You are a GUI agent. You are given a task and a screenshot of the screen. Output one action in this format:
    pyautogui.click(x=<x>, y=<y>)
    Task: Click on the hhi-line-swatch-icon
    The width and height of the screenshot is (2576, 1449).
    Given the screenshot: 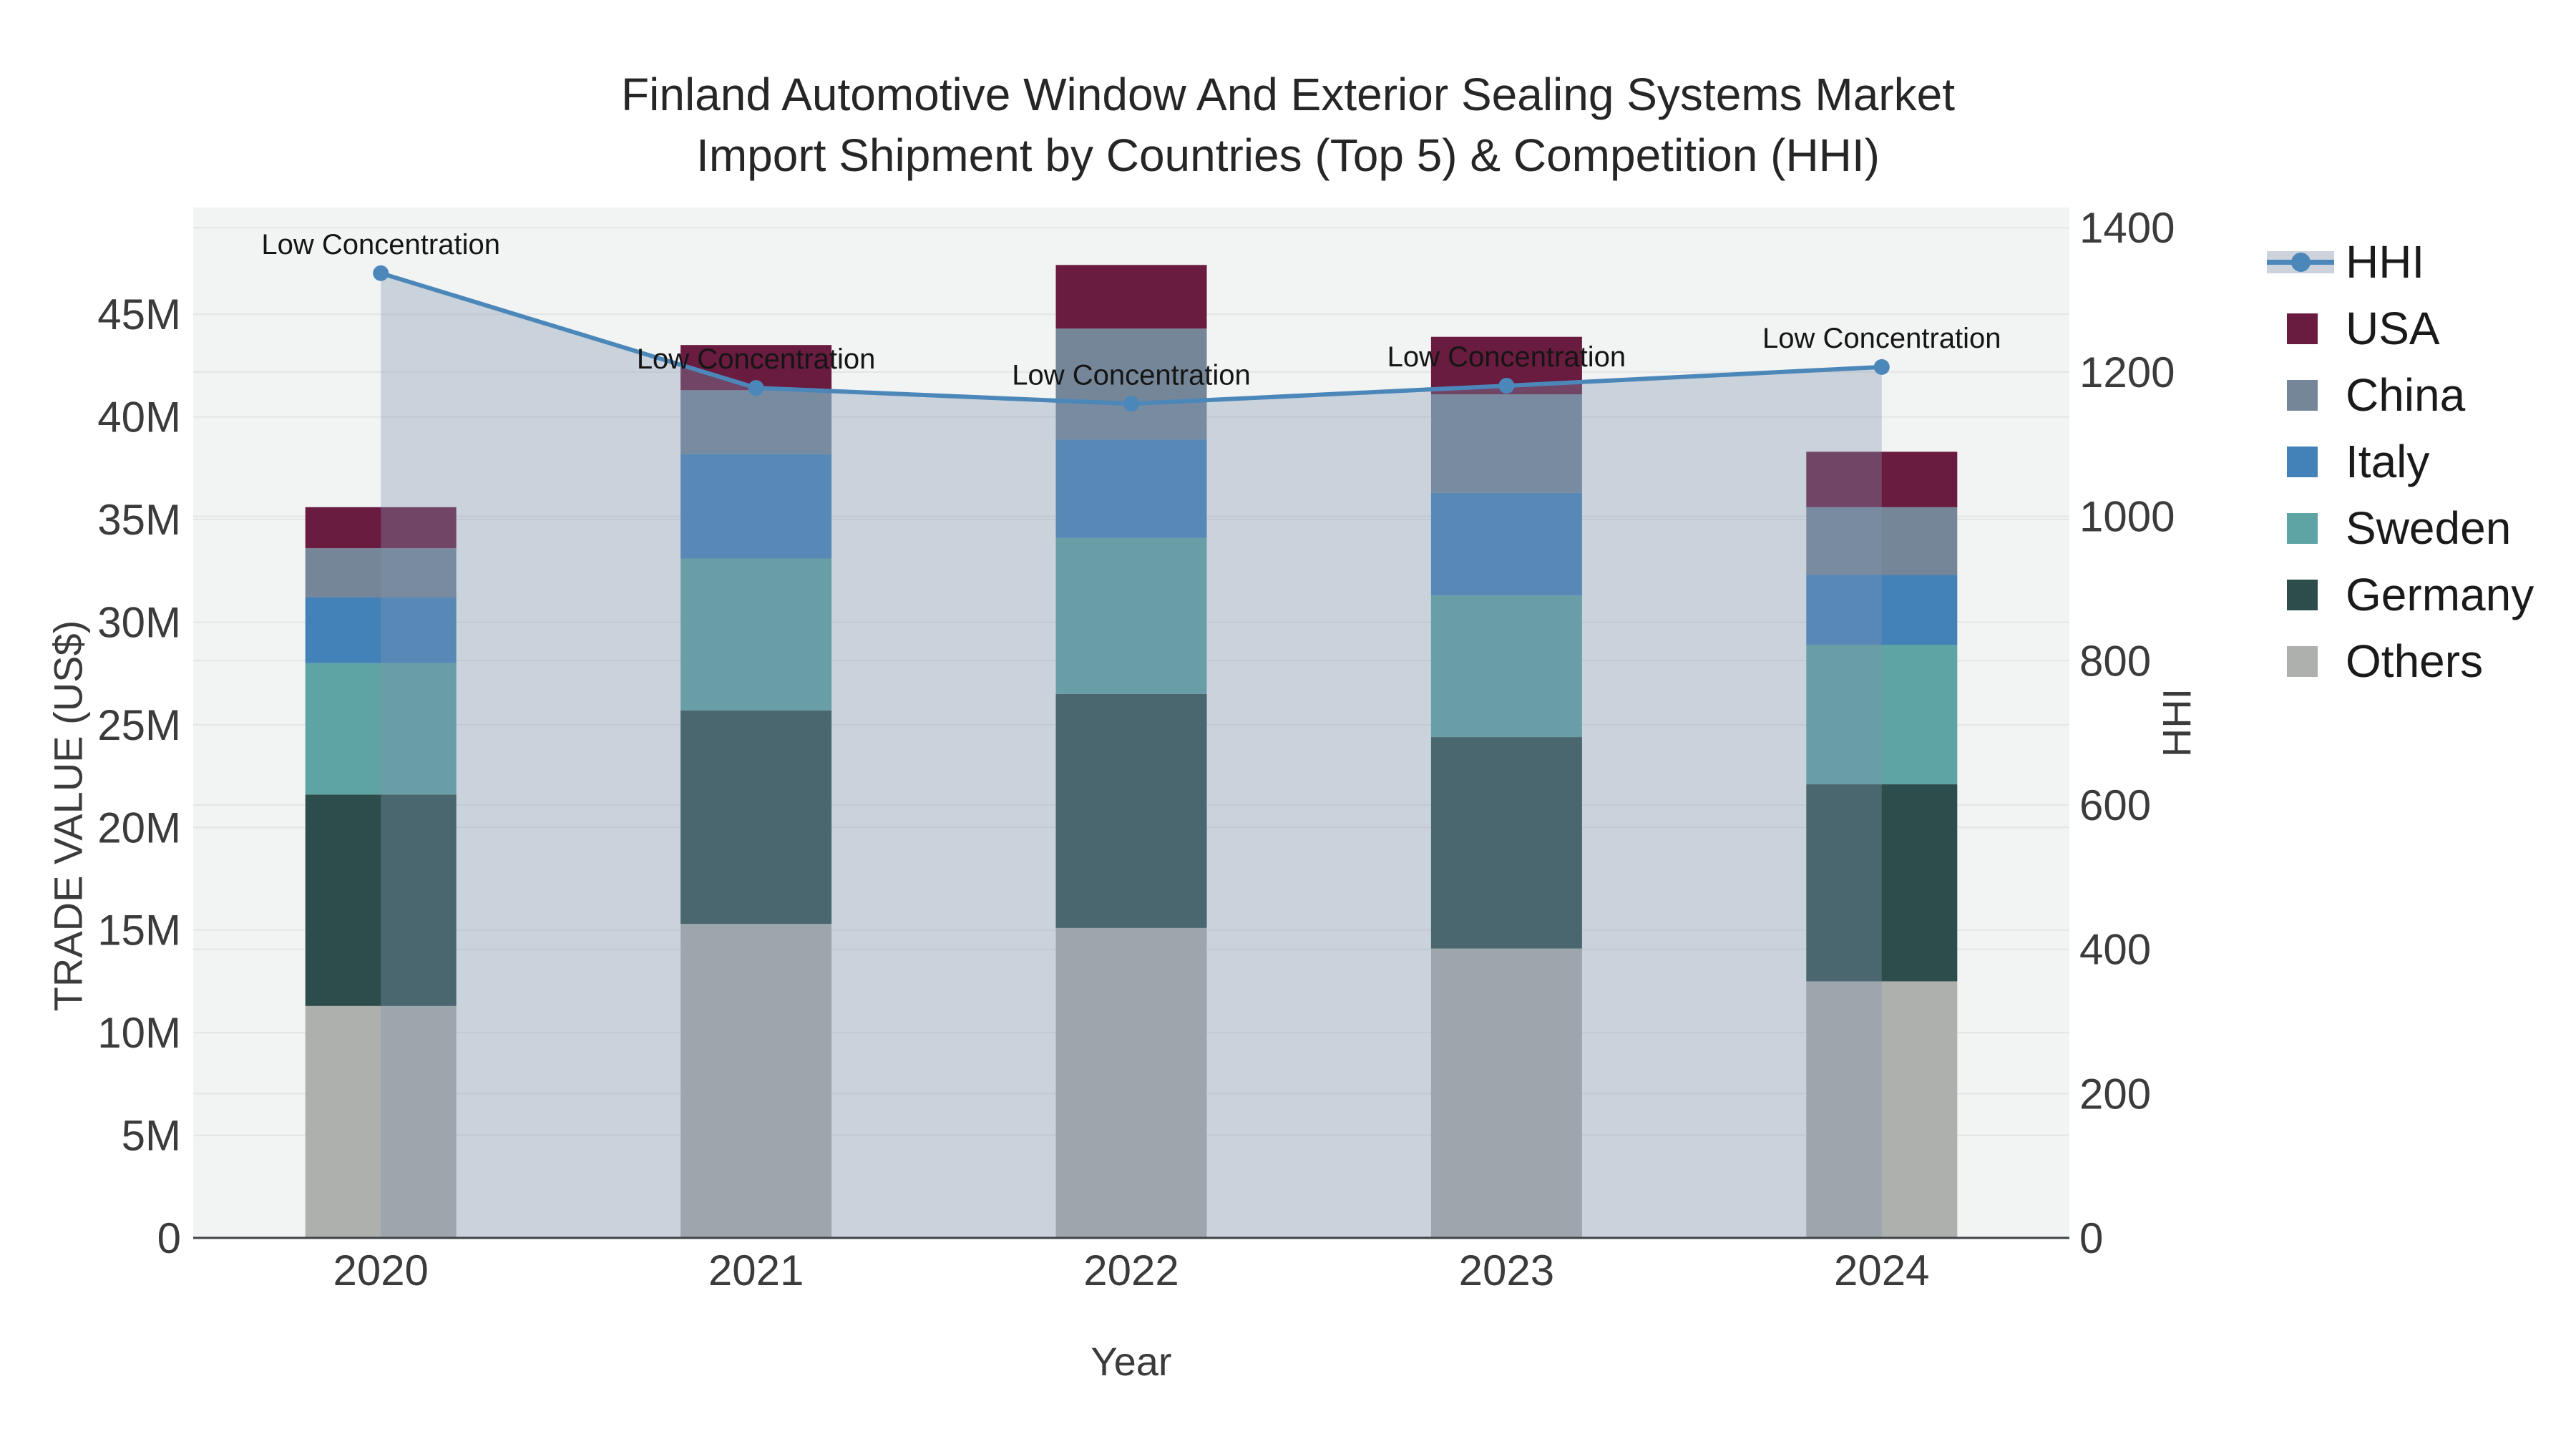 What is the action you would take?
    pyautogui.click(x=2300, y=262)
    